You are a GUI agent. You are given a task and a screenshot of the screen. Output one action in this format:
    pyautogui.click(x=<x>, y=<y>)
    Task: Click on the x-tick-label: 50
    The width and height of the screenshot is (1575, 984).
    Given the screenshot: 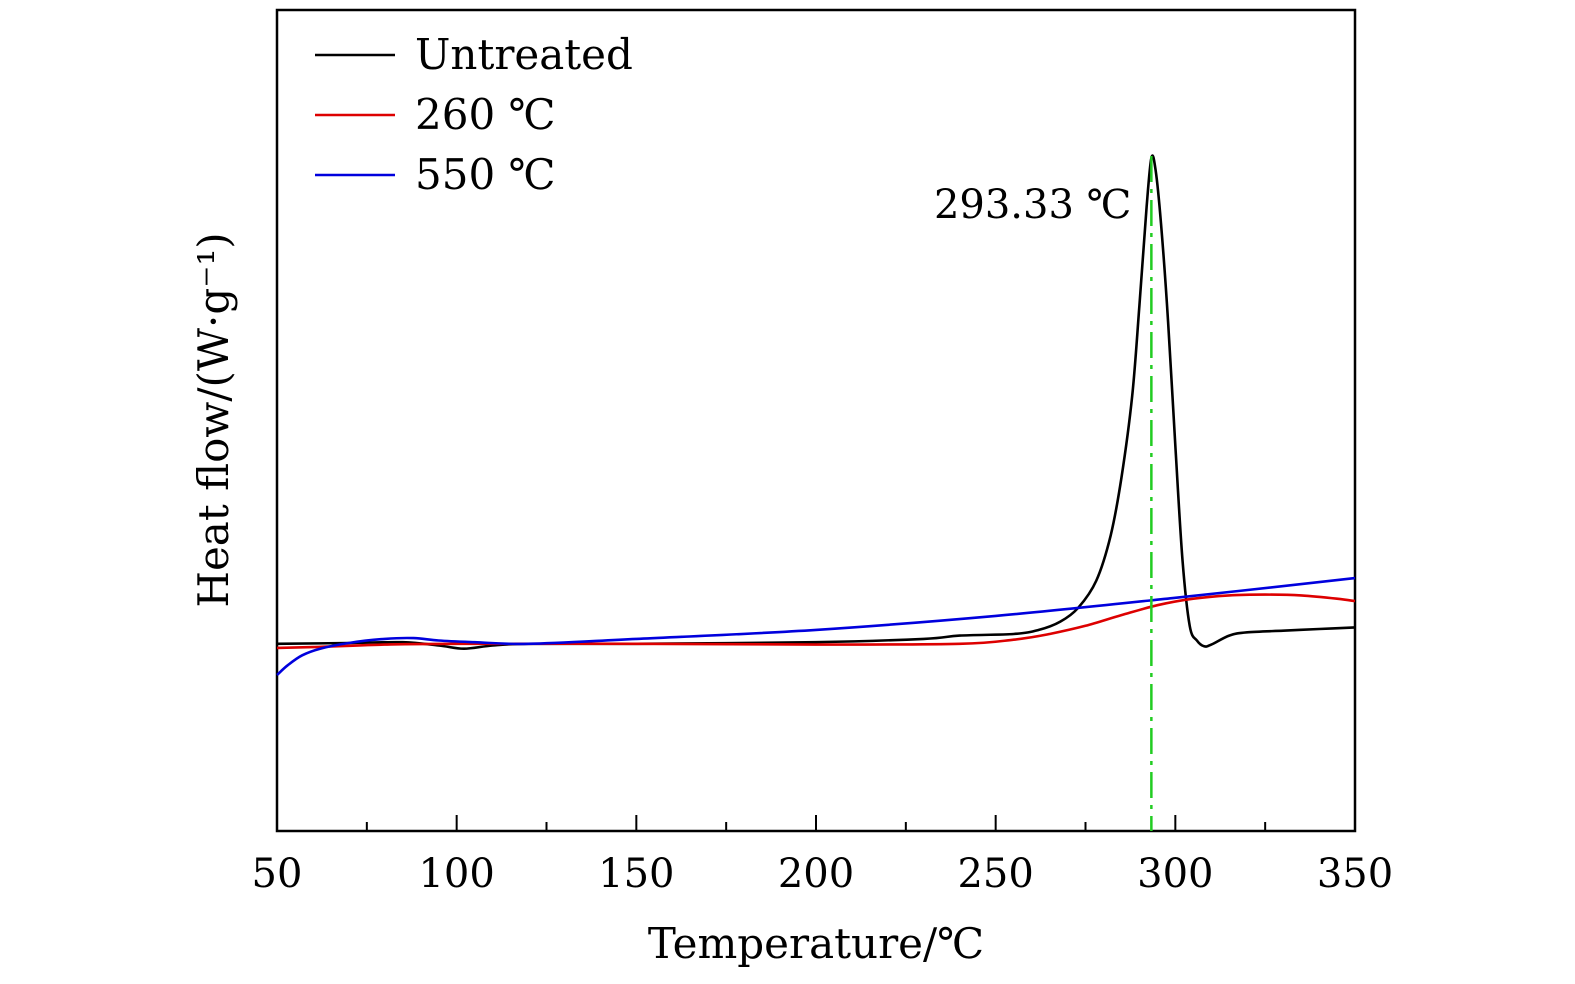 What is the action you would take?
    pyautogui.click(x=277, y=874)
    